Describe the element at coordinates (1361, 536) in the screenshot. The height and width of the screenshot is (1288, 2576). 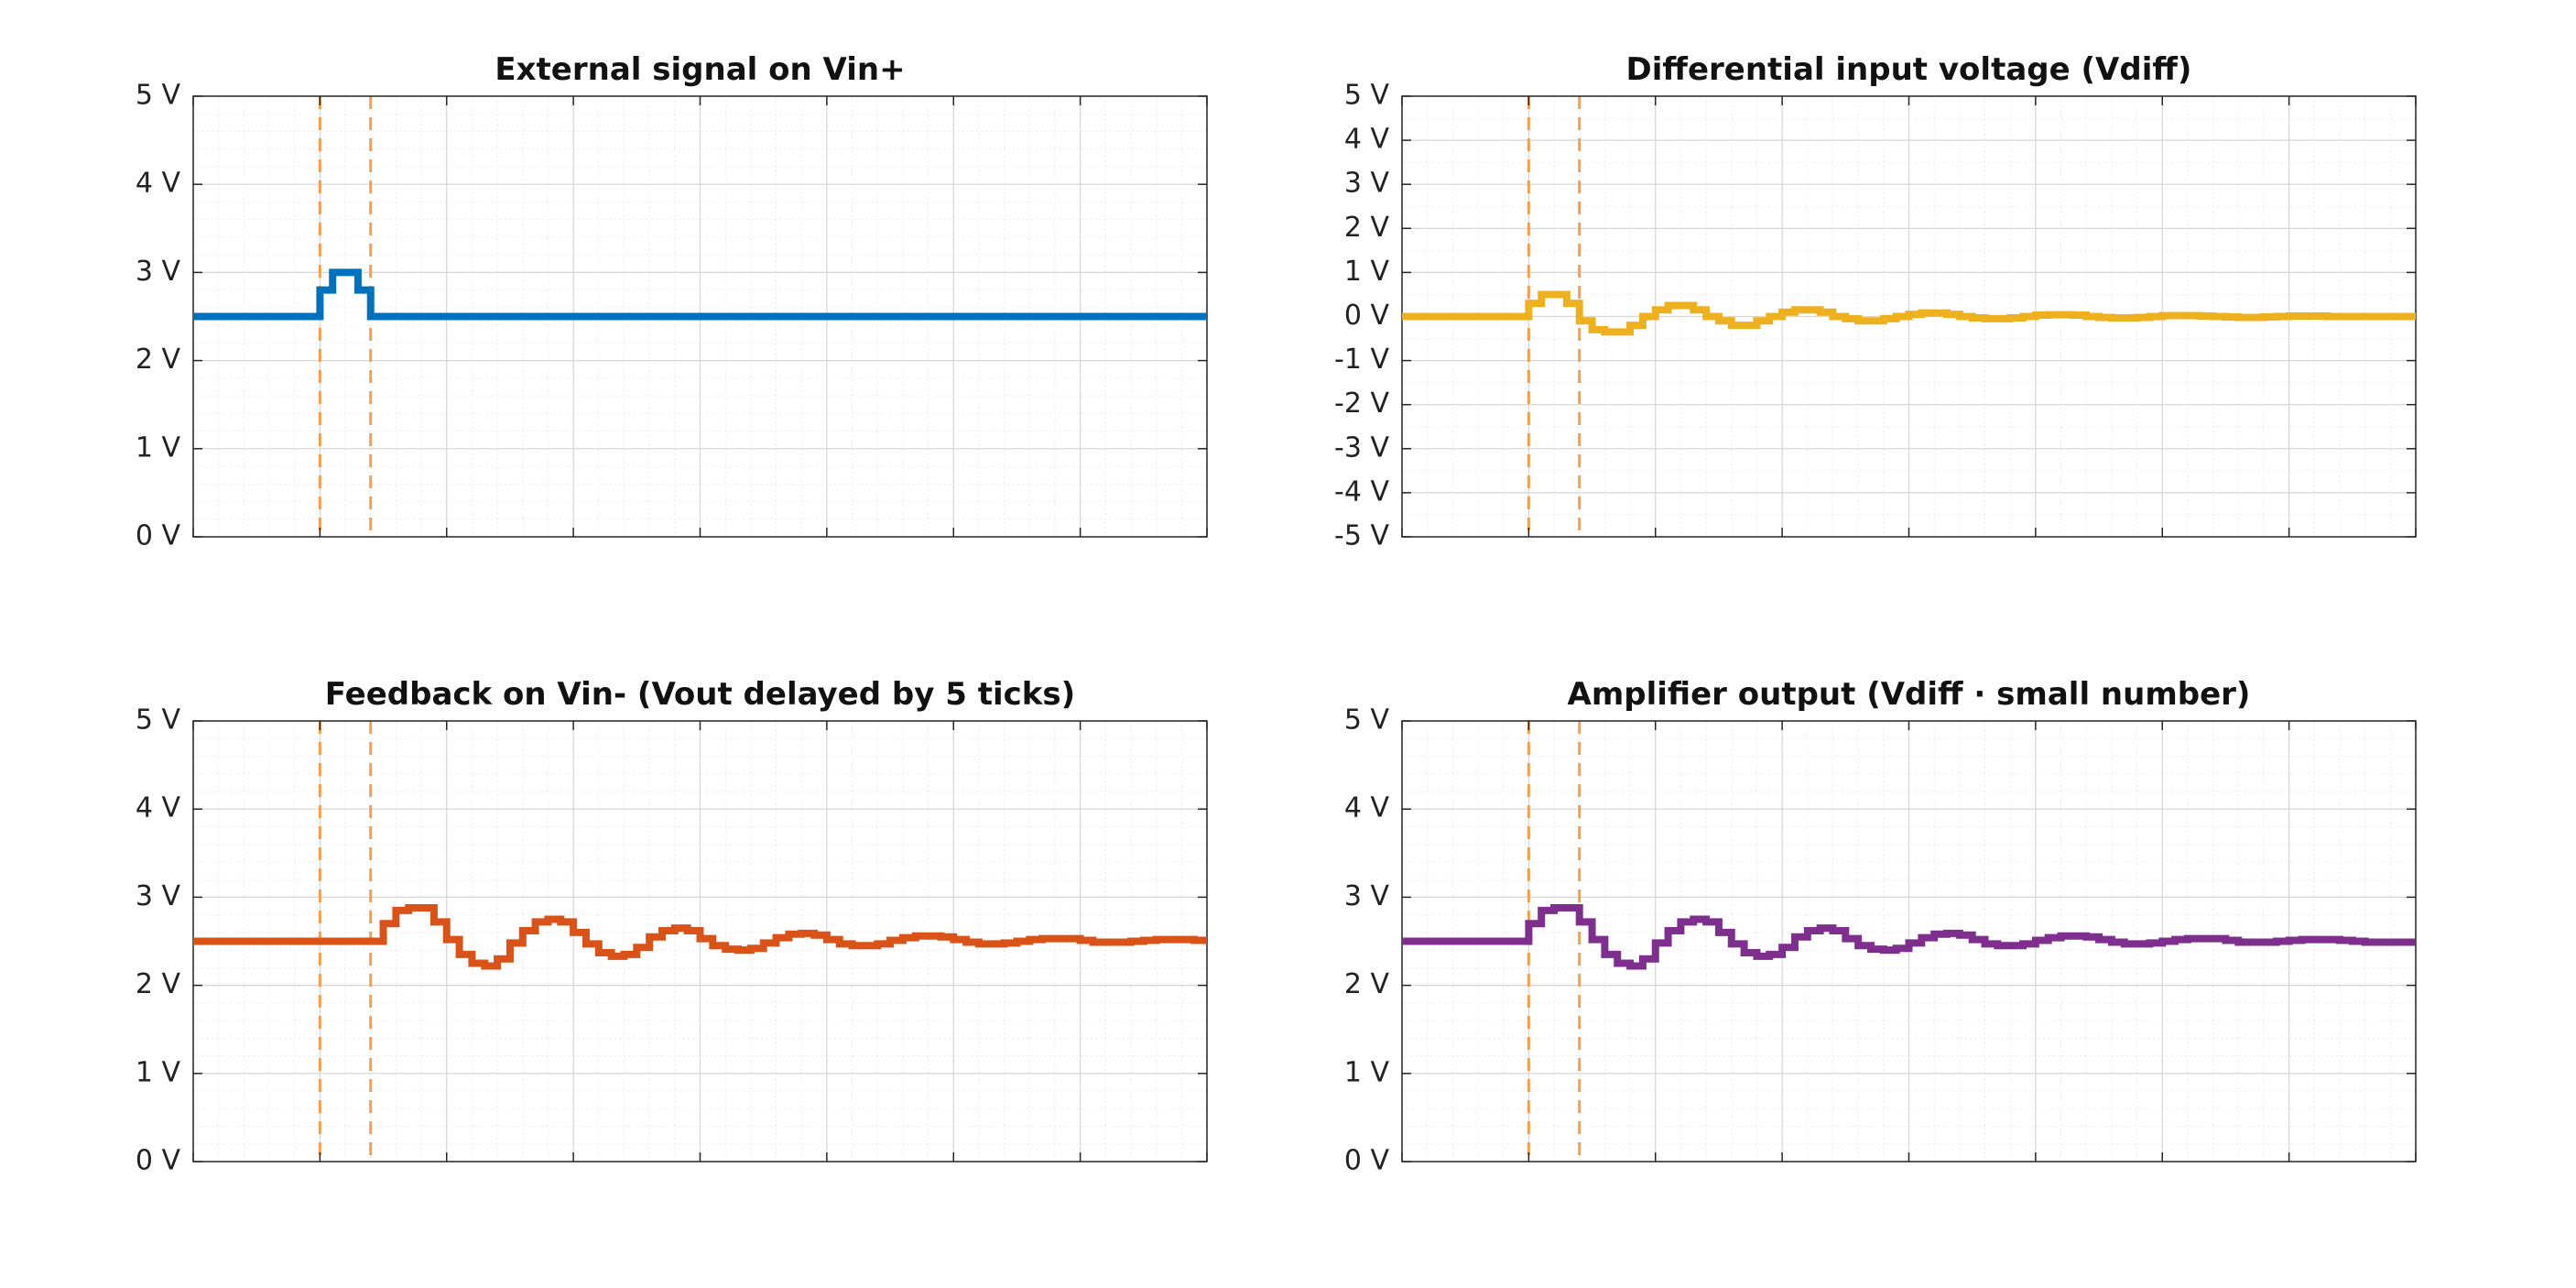
I see `y-tick-label: -5 V` at that location.